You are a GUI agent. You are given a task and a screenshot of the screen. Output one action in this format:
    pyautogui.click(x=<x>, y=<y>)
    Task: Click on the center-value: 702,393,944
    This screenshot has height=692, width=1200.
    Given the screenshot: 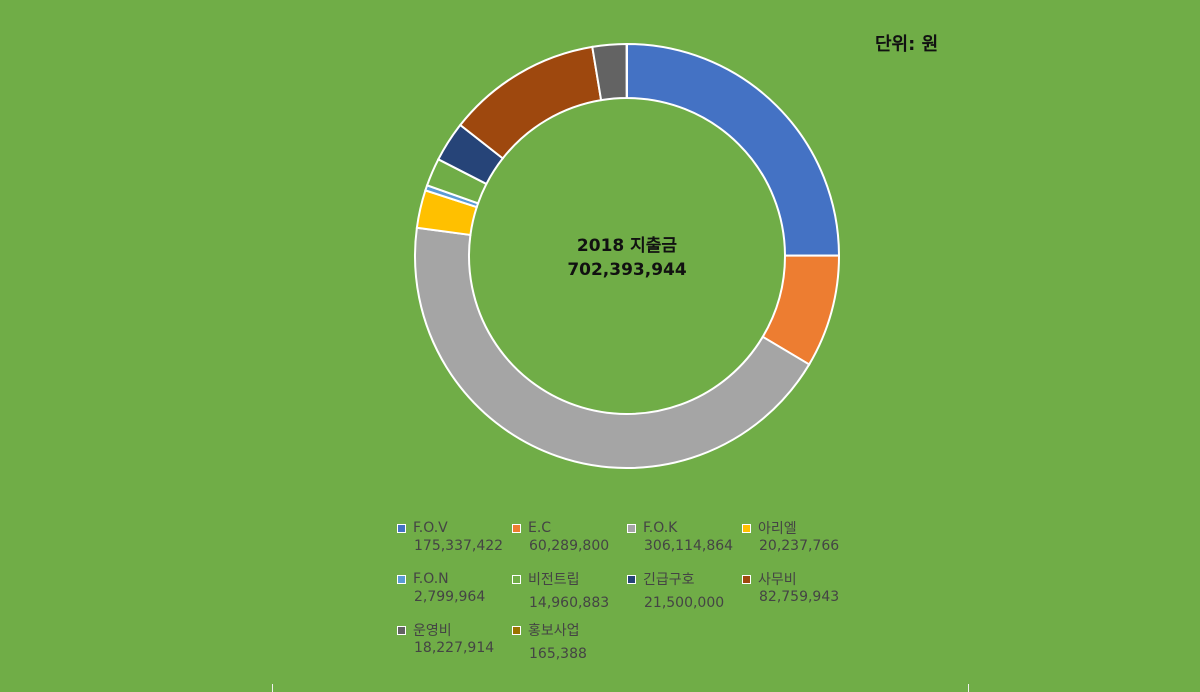 What is the action you would take?
    pyautogui.click(x=627, y=270)
    